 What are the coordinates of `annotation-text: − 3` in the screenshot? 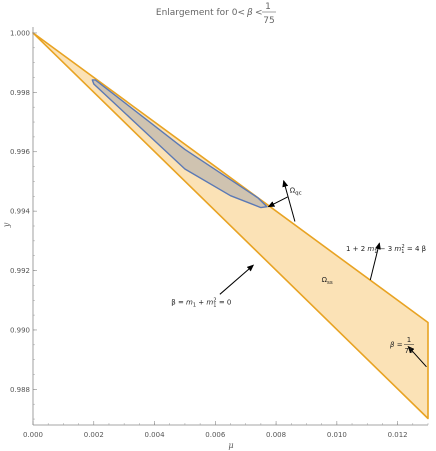 It's located at (385, 249).